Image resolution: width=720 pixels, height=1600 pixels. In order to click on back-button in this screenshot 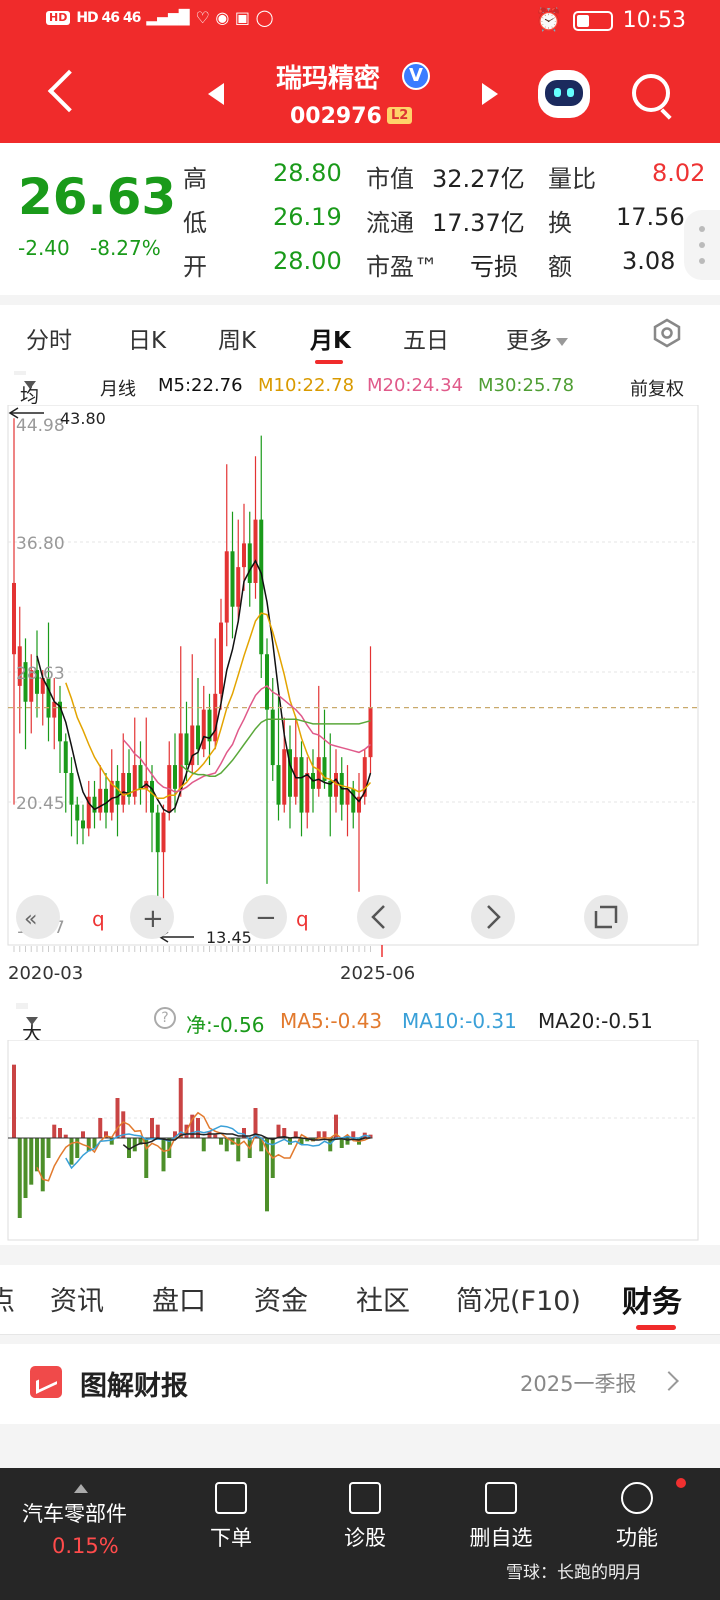, I will do `click(62, 93)`.